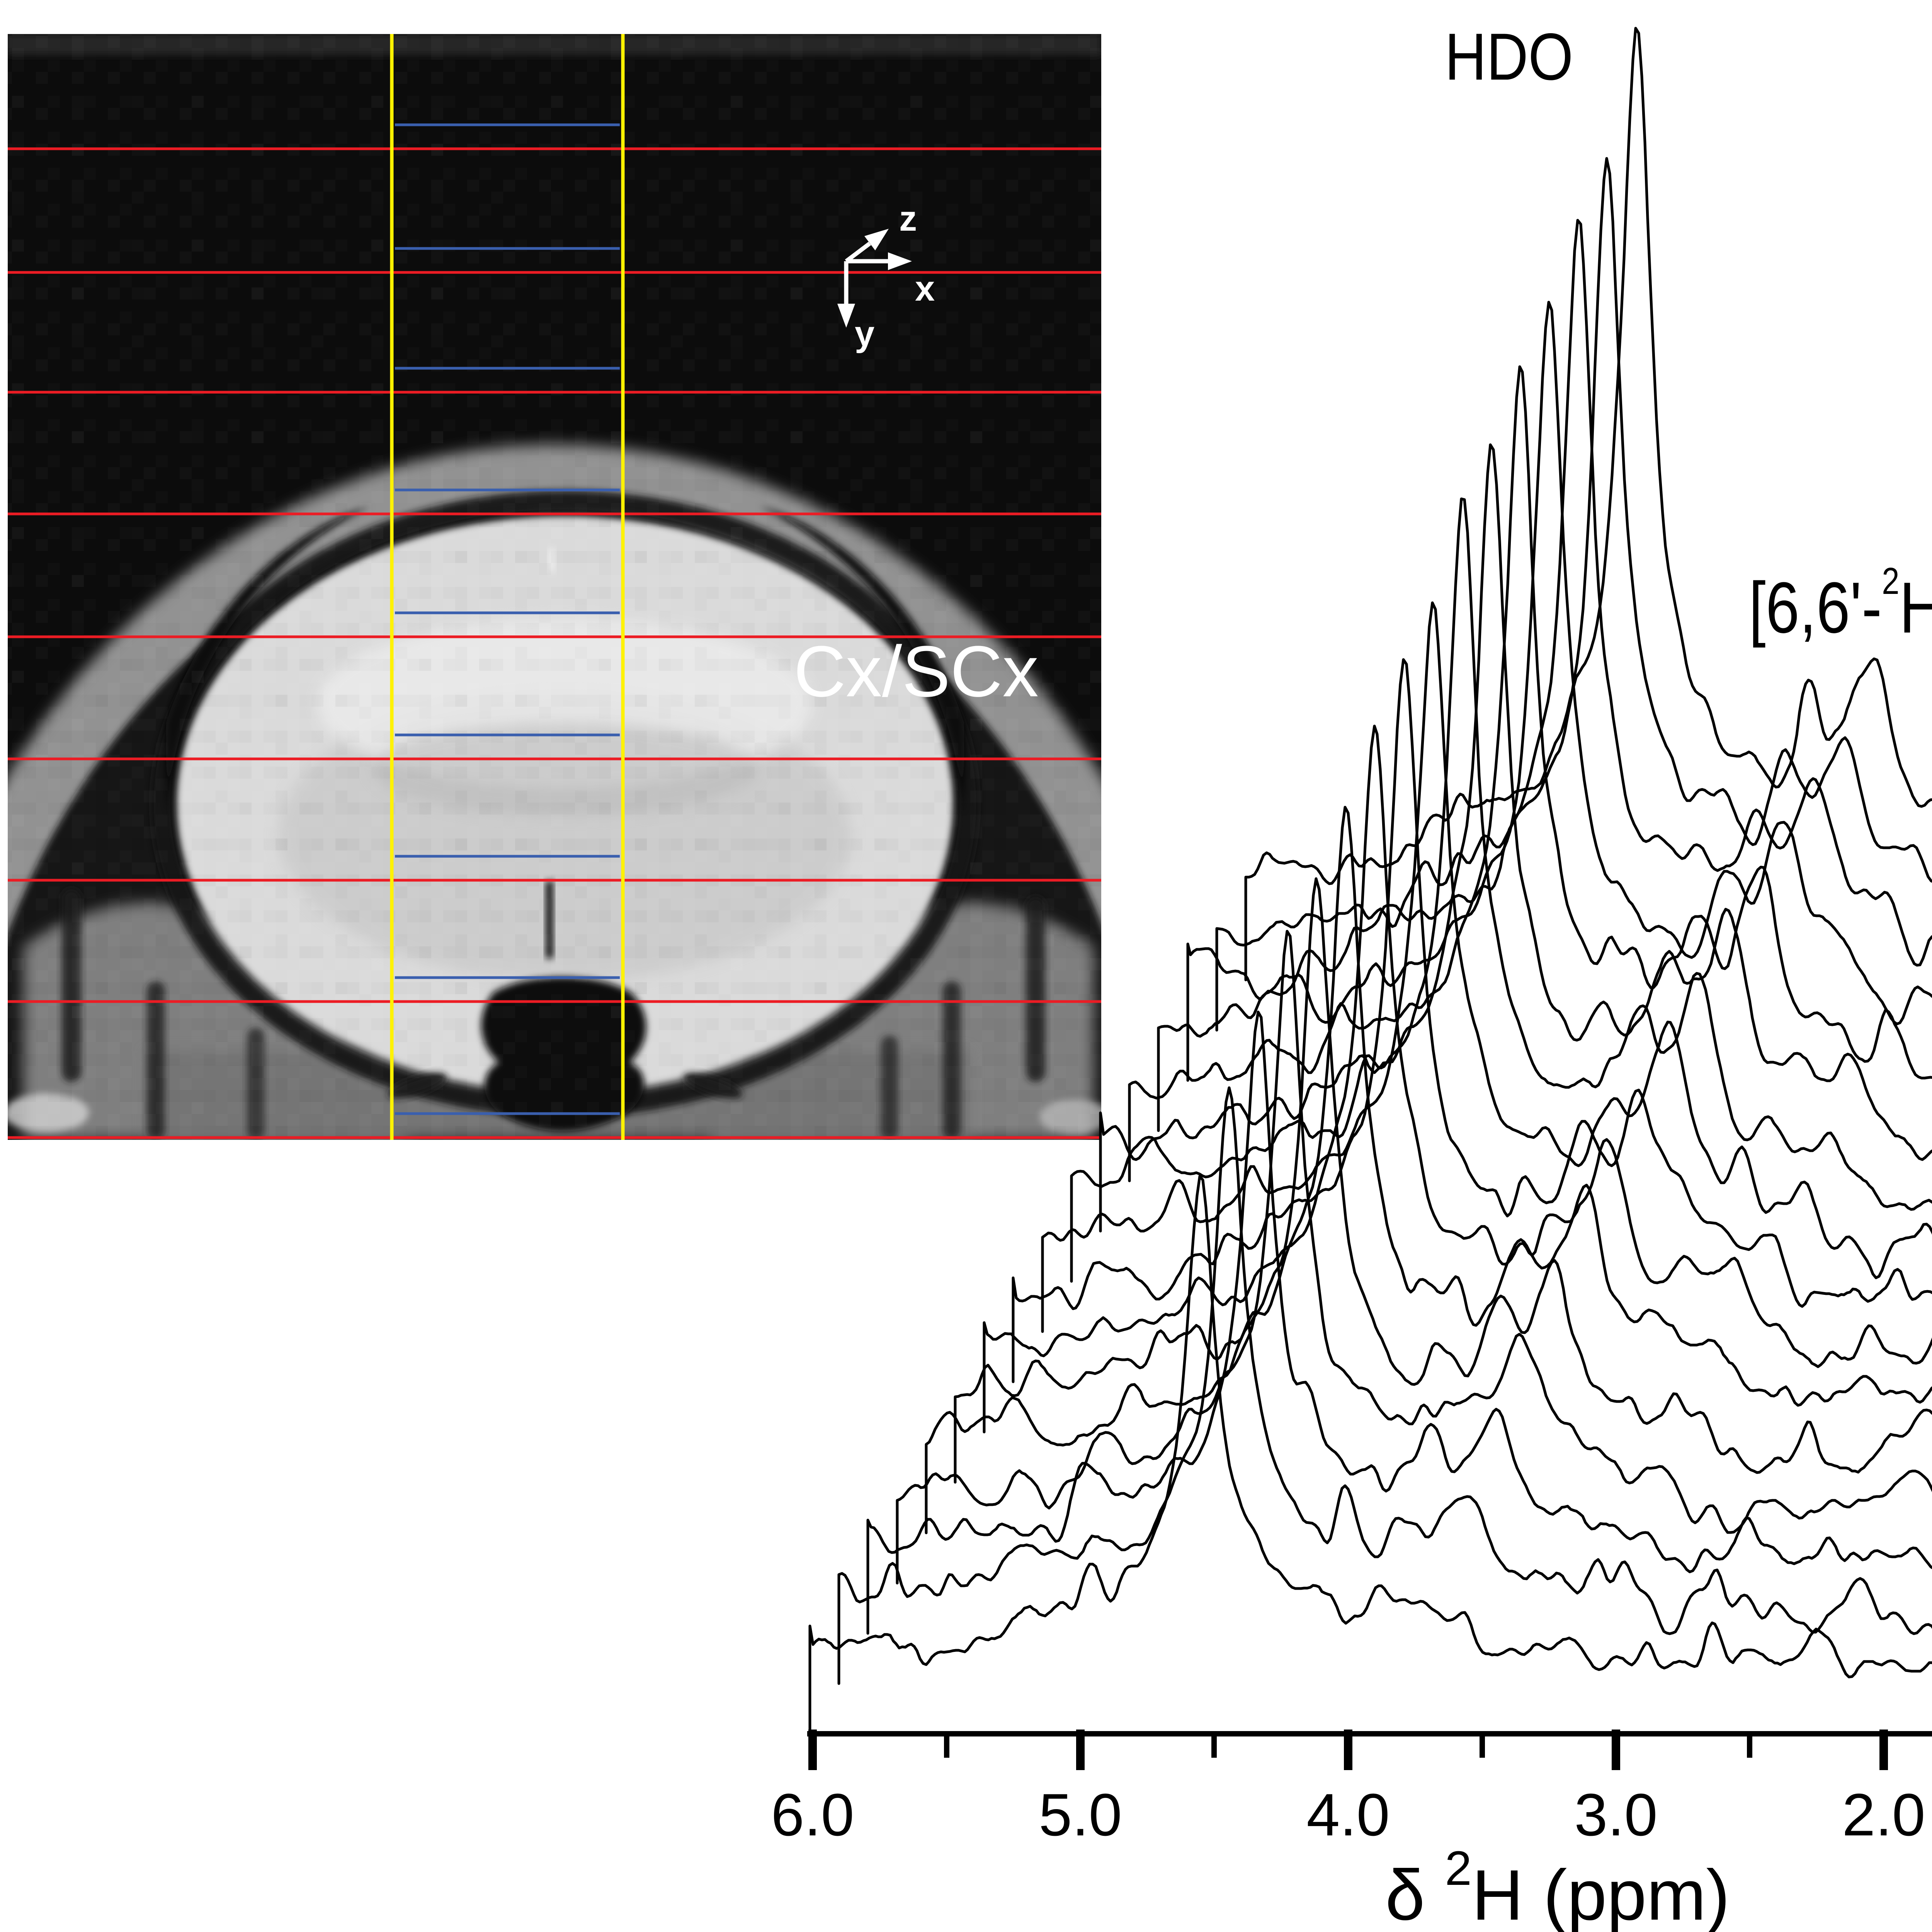  I want to click on svg-text: z, so click(908, 218).